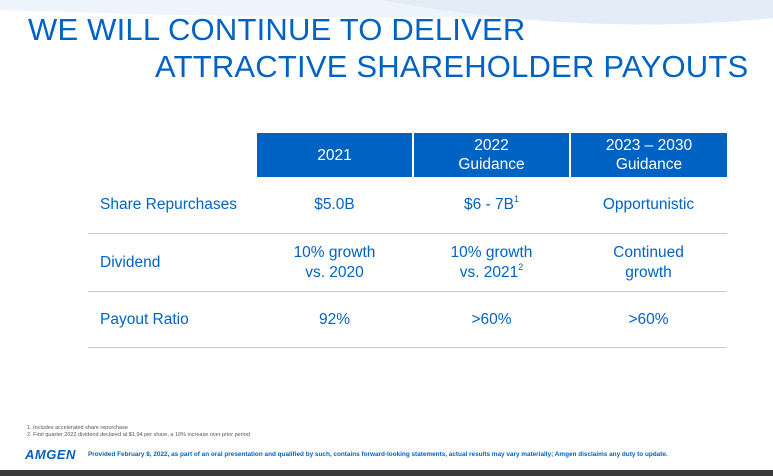 Image resolution: width=773 pixels, height=476 pixels. Describe the element at coordinates (648, 155) in the screenshot. I see `header-2023-2030-guidance: 2023 – 2030 Guidance` at that location.